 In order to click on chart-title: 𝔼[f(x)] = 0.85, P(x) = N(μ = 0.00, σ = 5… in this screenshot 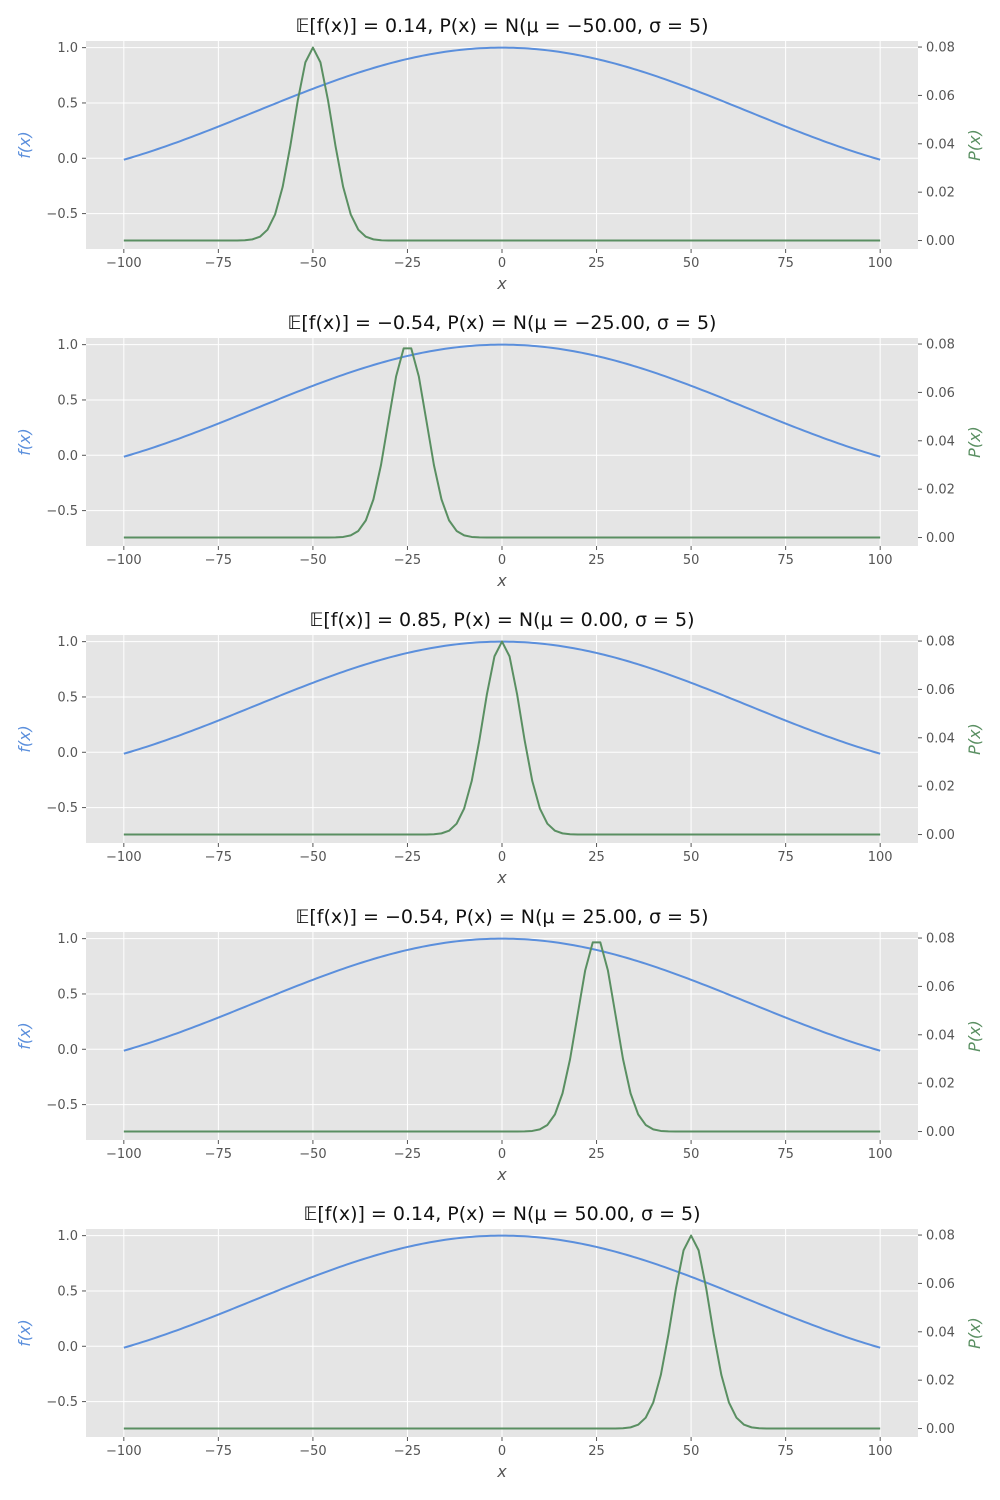, I will do `click(502, 620)`.